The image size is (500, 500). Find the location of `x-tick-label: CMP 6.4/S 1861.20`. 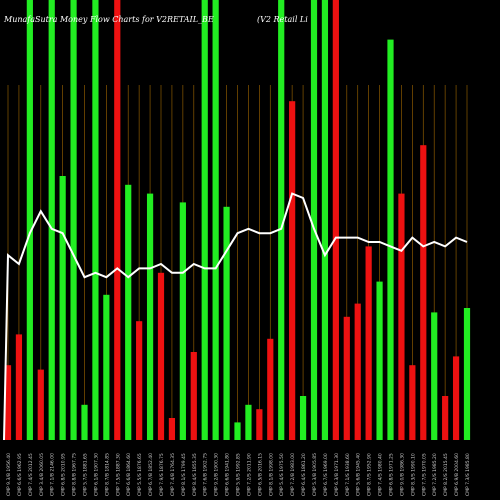

x-tick-label: CMP 6.4/S 1861.20 is located at coordinates (304, 474).